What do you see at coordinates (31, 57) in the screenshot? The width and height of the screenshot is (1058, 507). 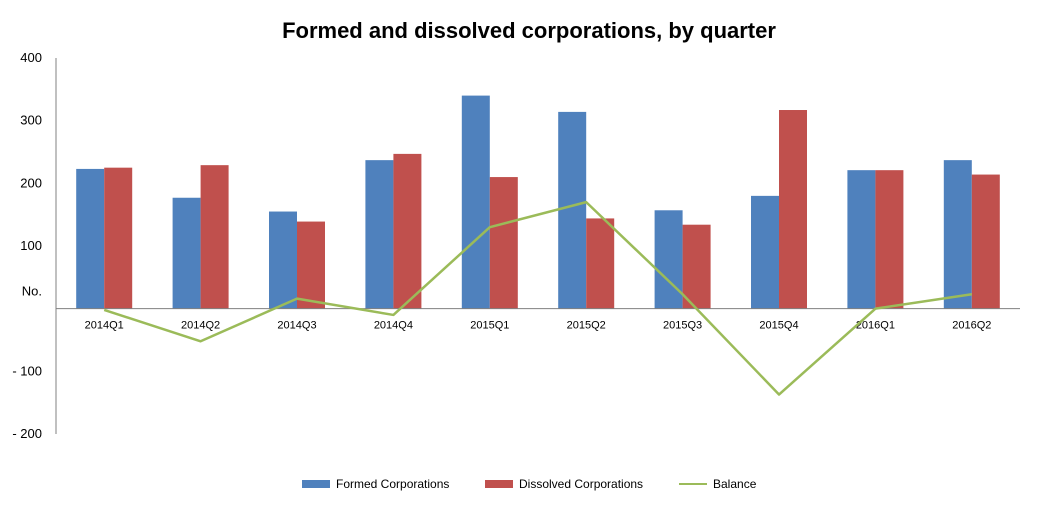 I see `y-tick-label: 400` at bounding box center [31, 57].